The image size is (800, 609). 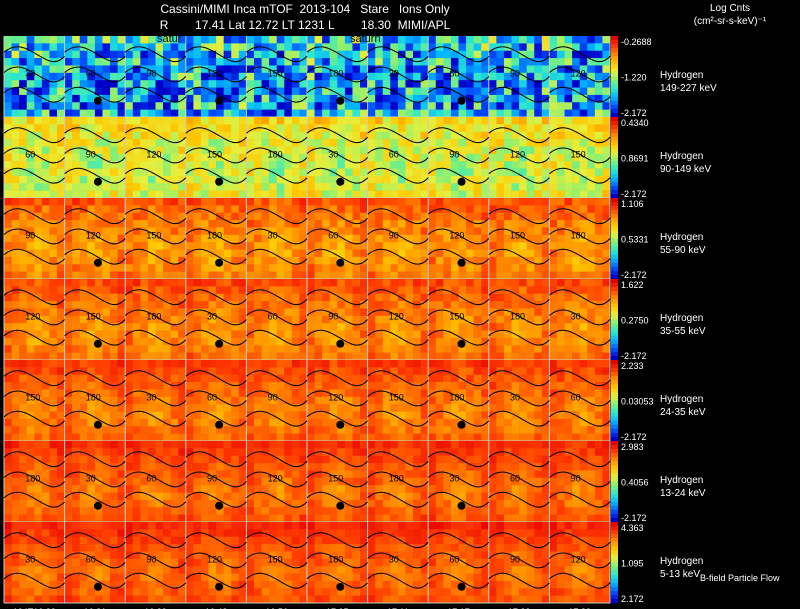 I want to click on contour-label: 90, so click(x=515, y=74).